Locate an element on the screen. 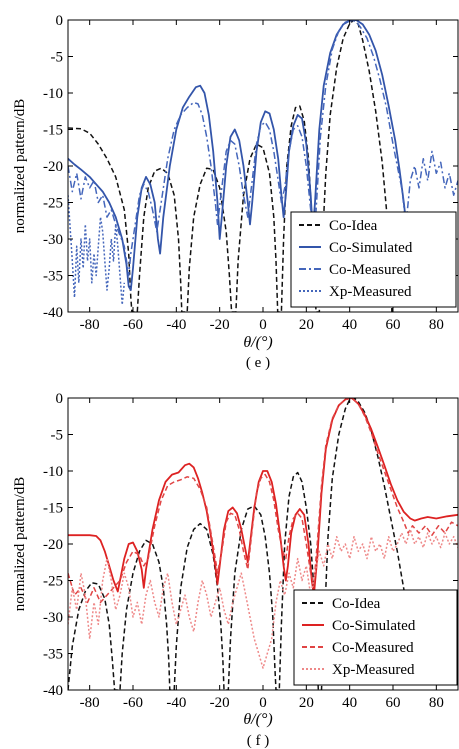 The width and height of the screenshot is (459, 749). panel-caption: ( e ) is located at coordinates (258, 363).